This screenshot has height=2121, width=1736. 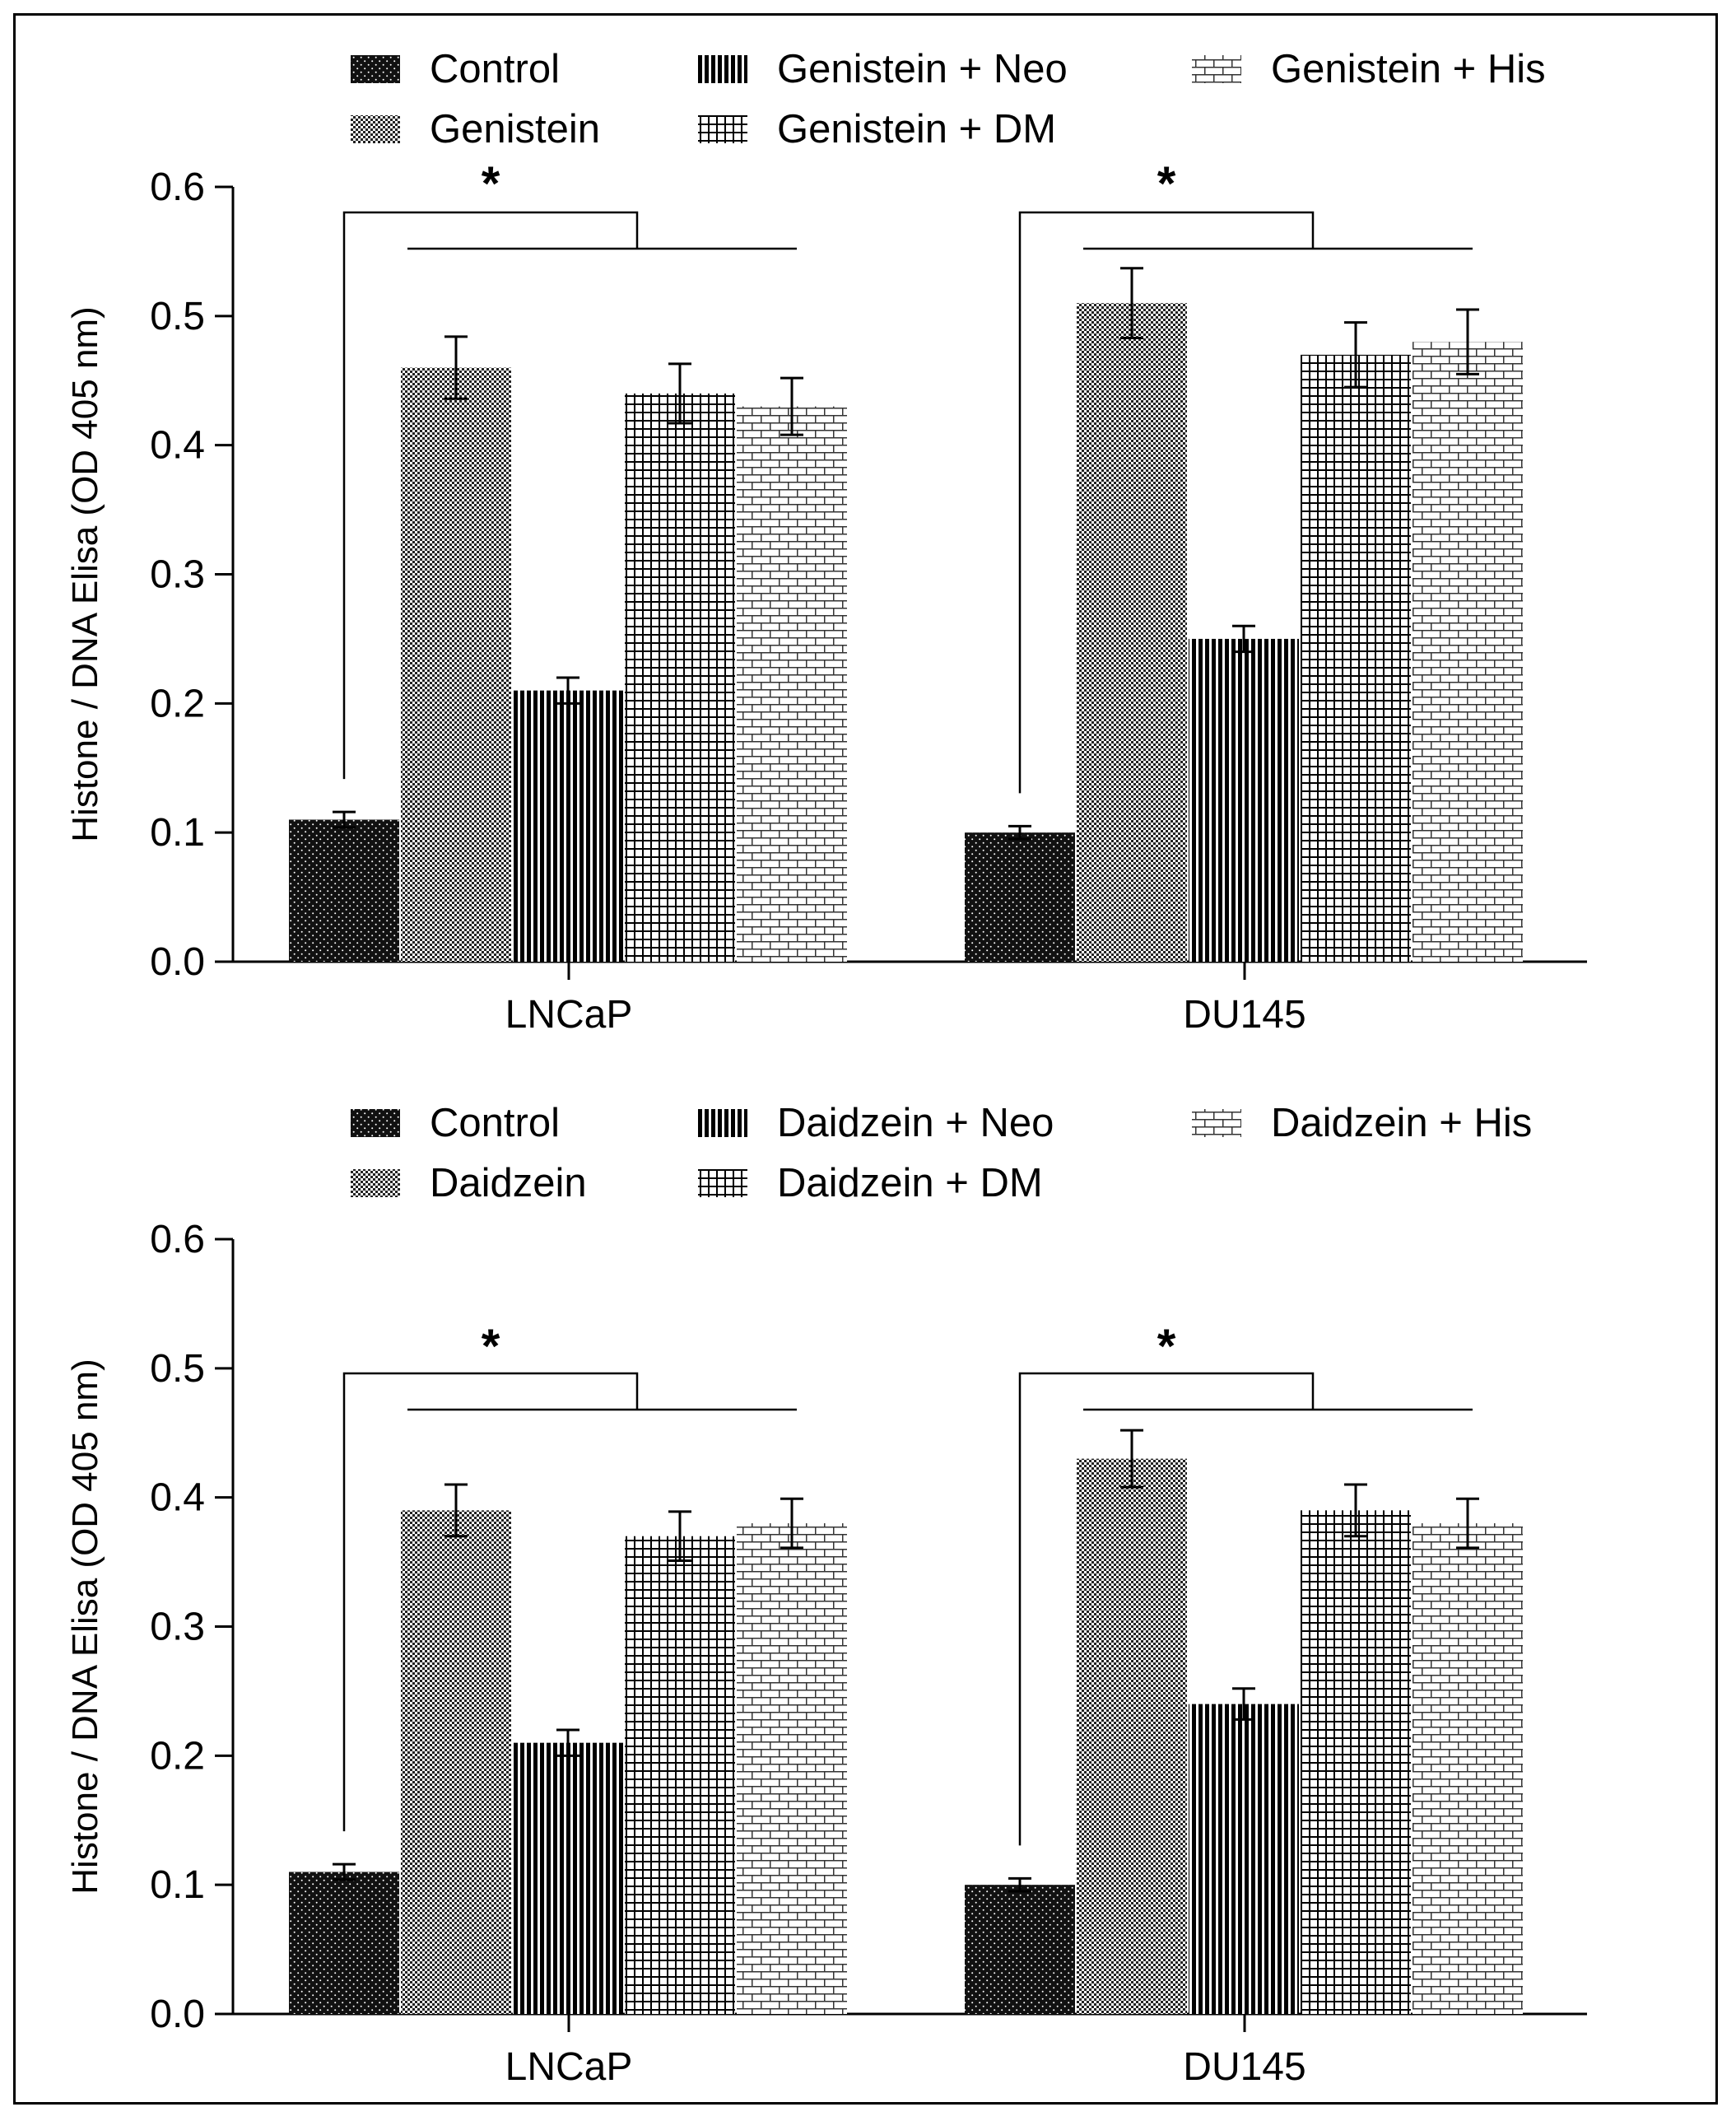 I want to click on legend-label: Genistein + DM, so click(x=916, y=130).